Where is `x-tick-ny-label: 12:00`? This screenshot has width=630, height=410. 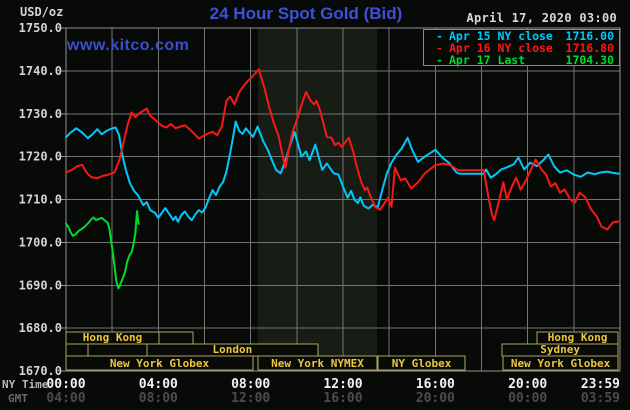 x-tick-ny-label: 12:00 is located at coordinates (342, 384).